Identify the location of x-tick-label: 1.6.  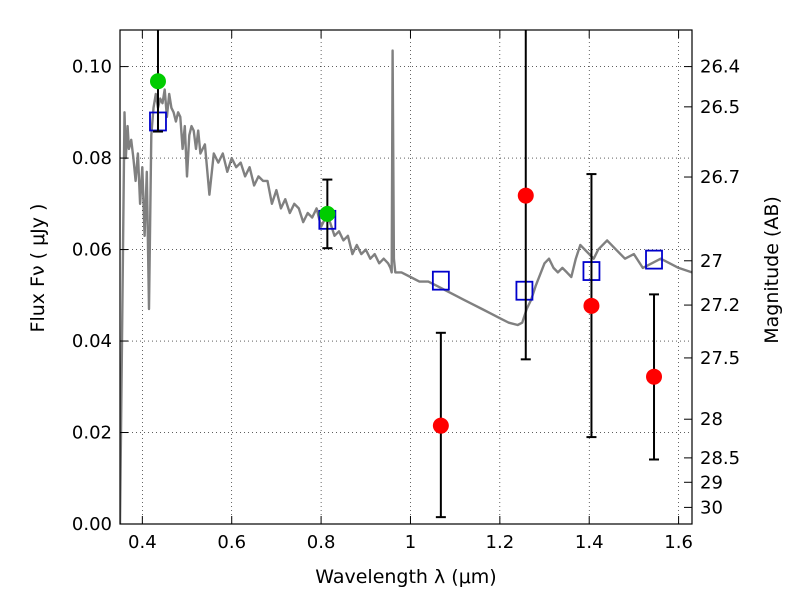
(678, 542).